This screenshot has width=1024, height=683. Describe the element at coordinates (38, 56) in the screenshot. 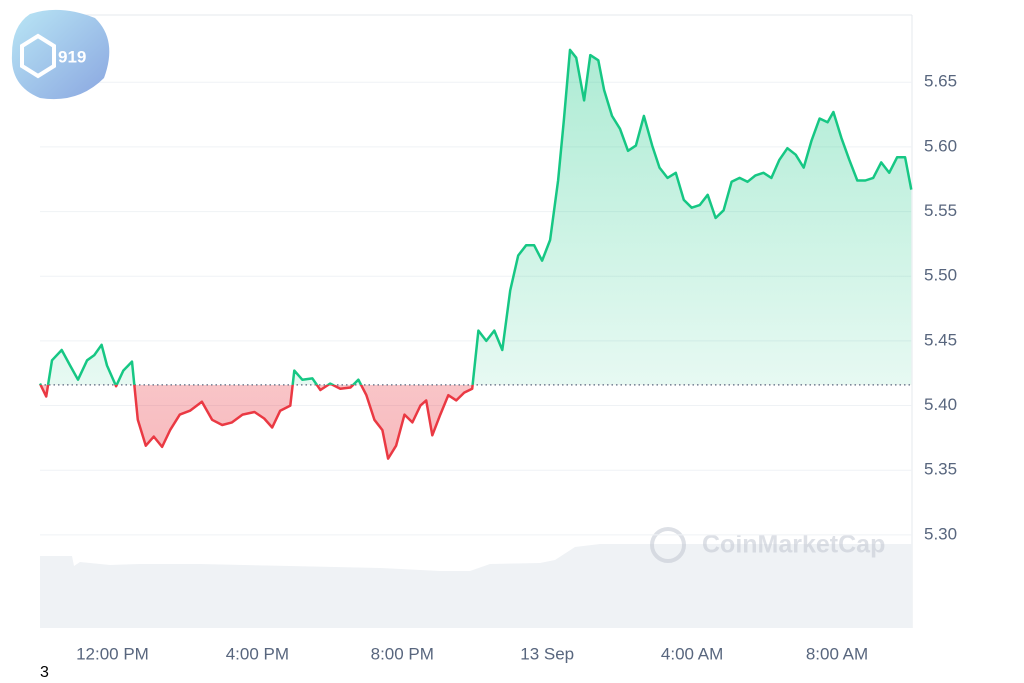

I see `logo-hexagon` at that location.